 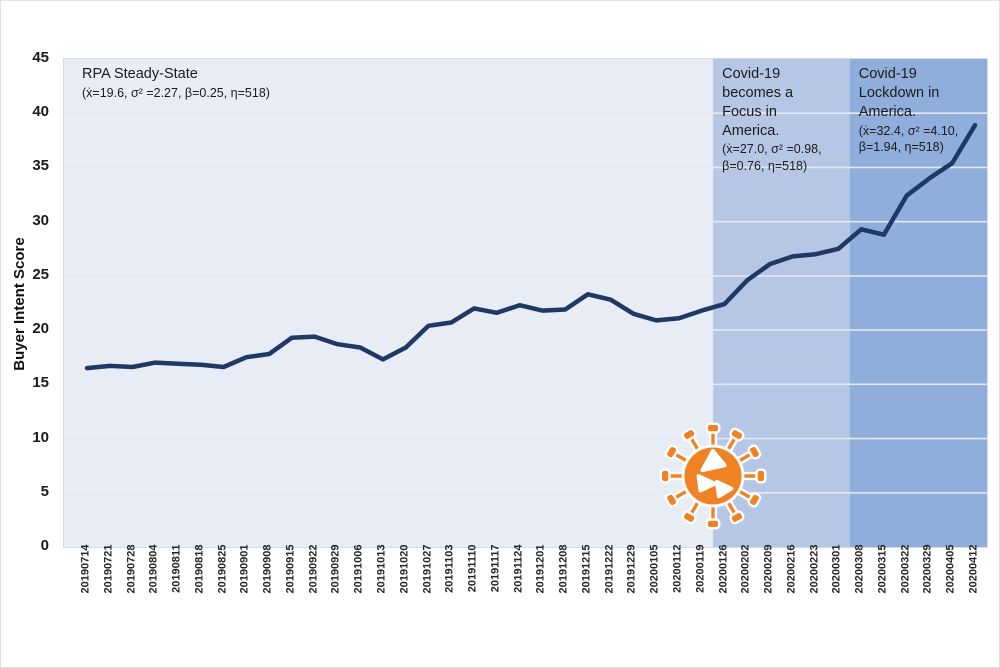 What do you see at coordinates (176, 92) in the screenshot?
I see `region-stats: (ẋ=19.6, σ² =2.27, β=0.25, η=518)` at bounding box center [176, 92].